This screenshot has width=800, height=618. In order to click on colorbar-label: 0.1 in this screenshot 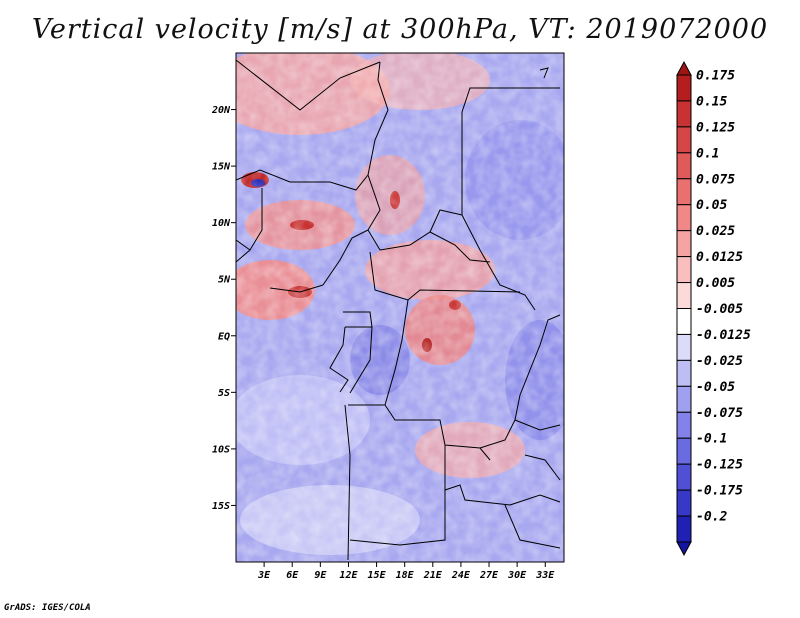, I will do `click(707, 153)`.